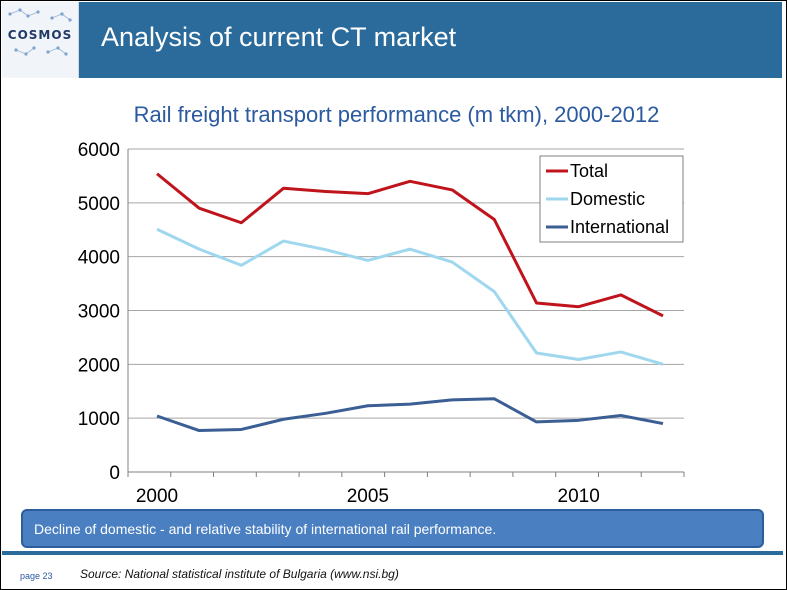 The height and width of the screenshot is (590, 787). What do you see at coordinates (619, 227) in the screenshot?
I see `legend-label: International` at bounding box center [619, 227].